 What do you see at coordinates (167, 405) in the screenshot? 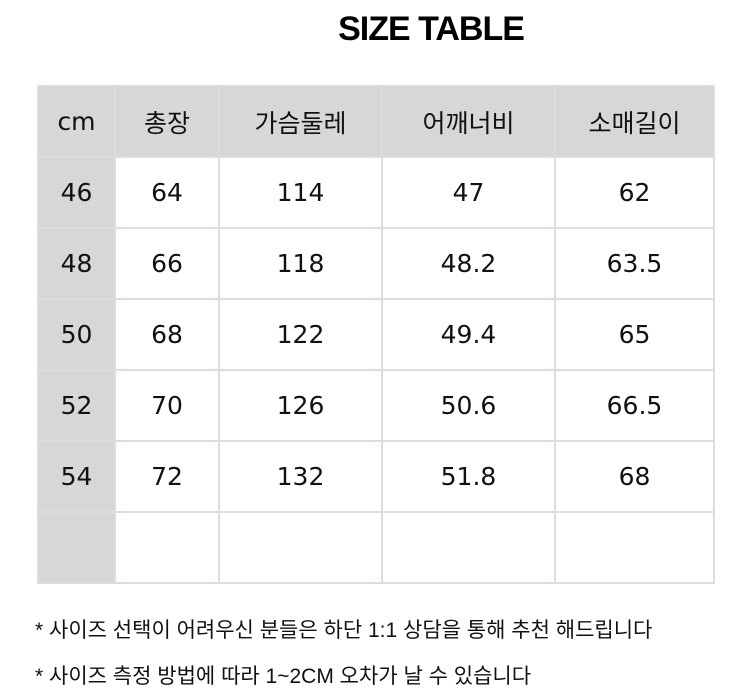
I see `measure-cell: 70` at bounding box center [167, 405].